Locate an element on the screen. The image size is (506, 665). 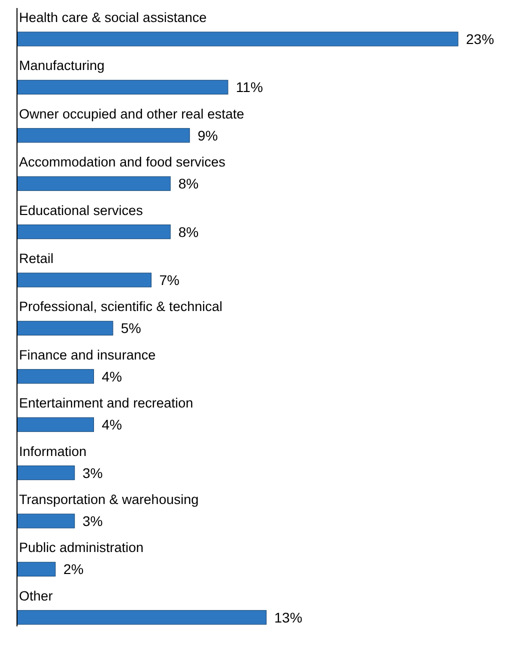
y-tick-label: Professional, scientific & technical is located at coordinates (120, 306).